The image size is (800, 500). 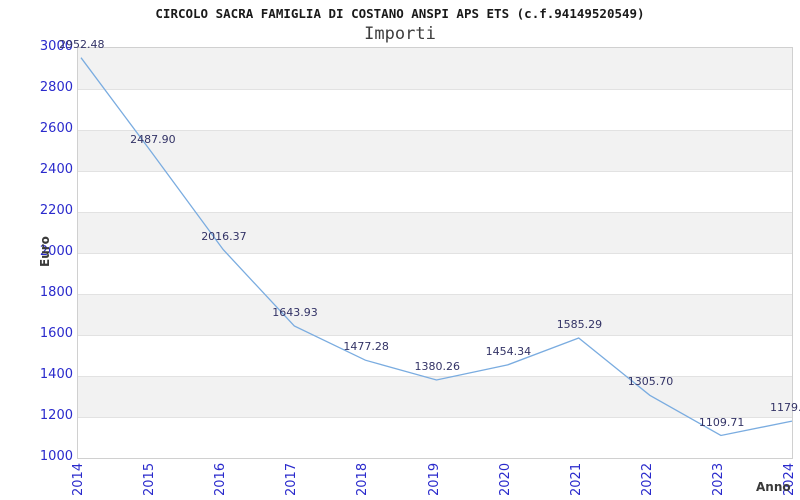 What do you see at coordinates (718, 479) in the screenshot?
I see `x-tick-label: 2023` at bounding box center [718, 479].